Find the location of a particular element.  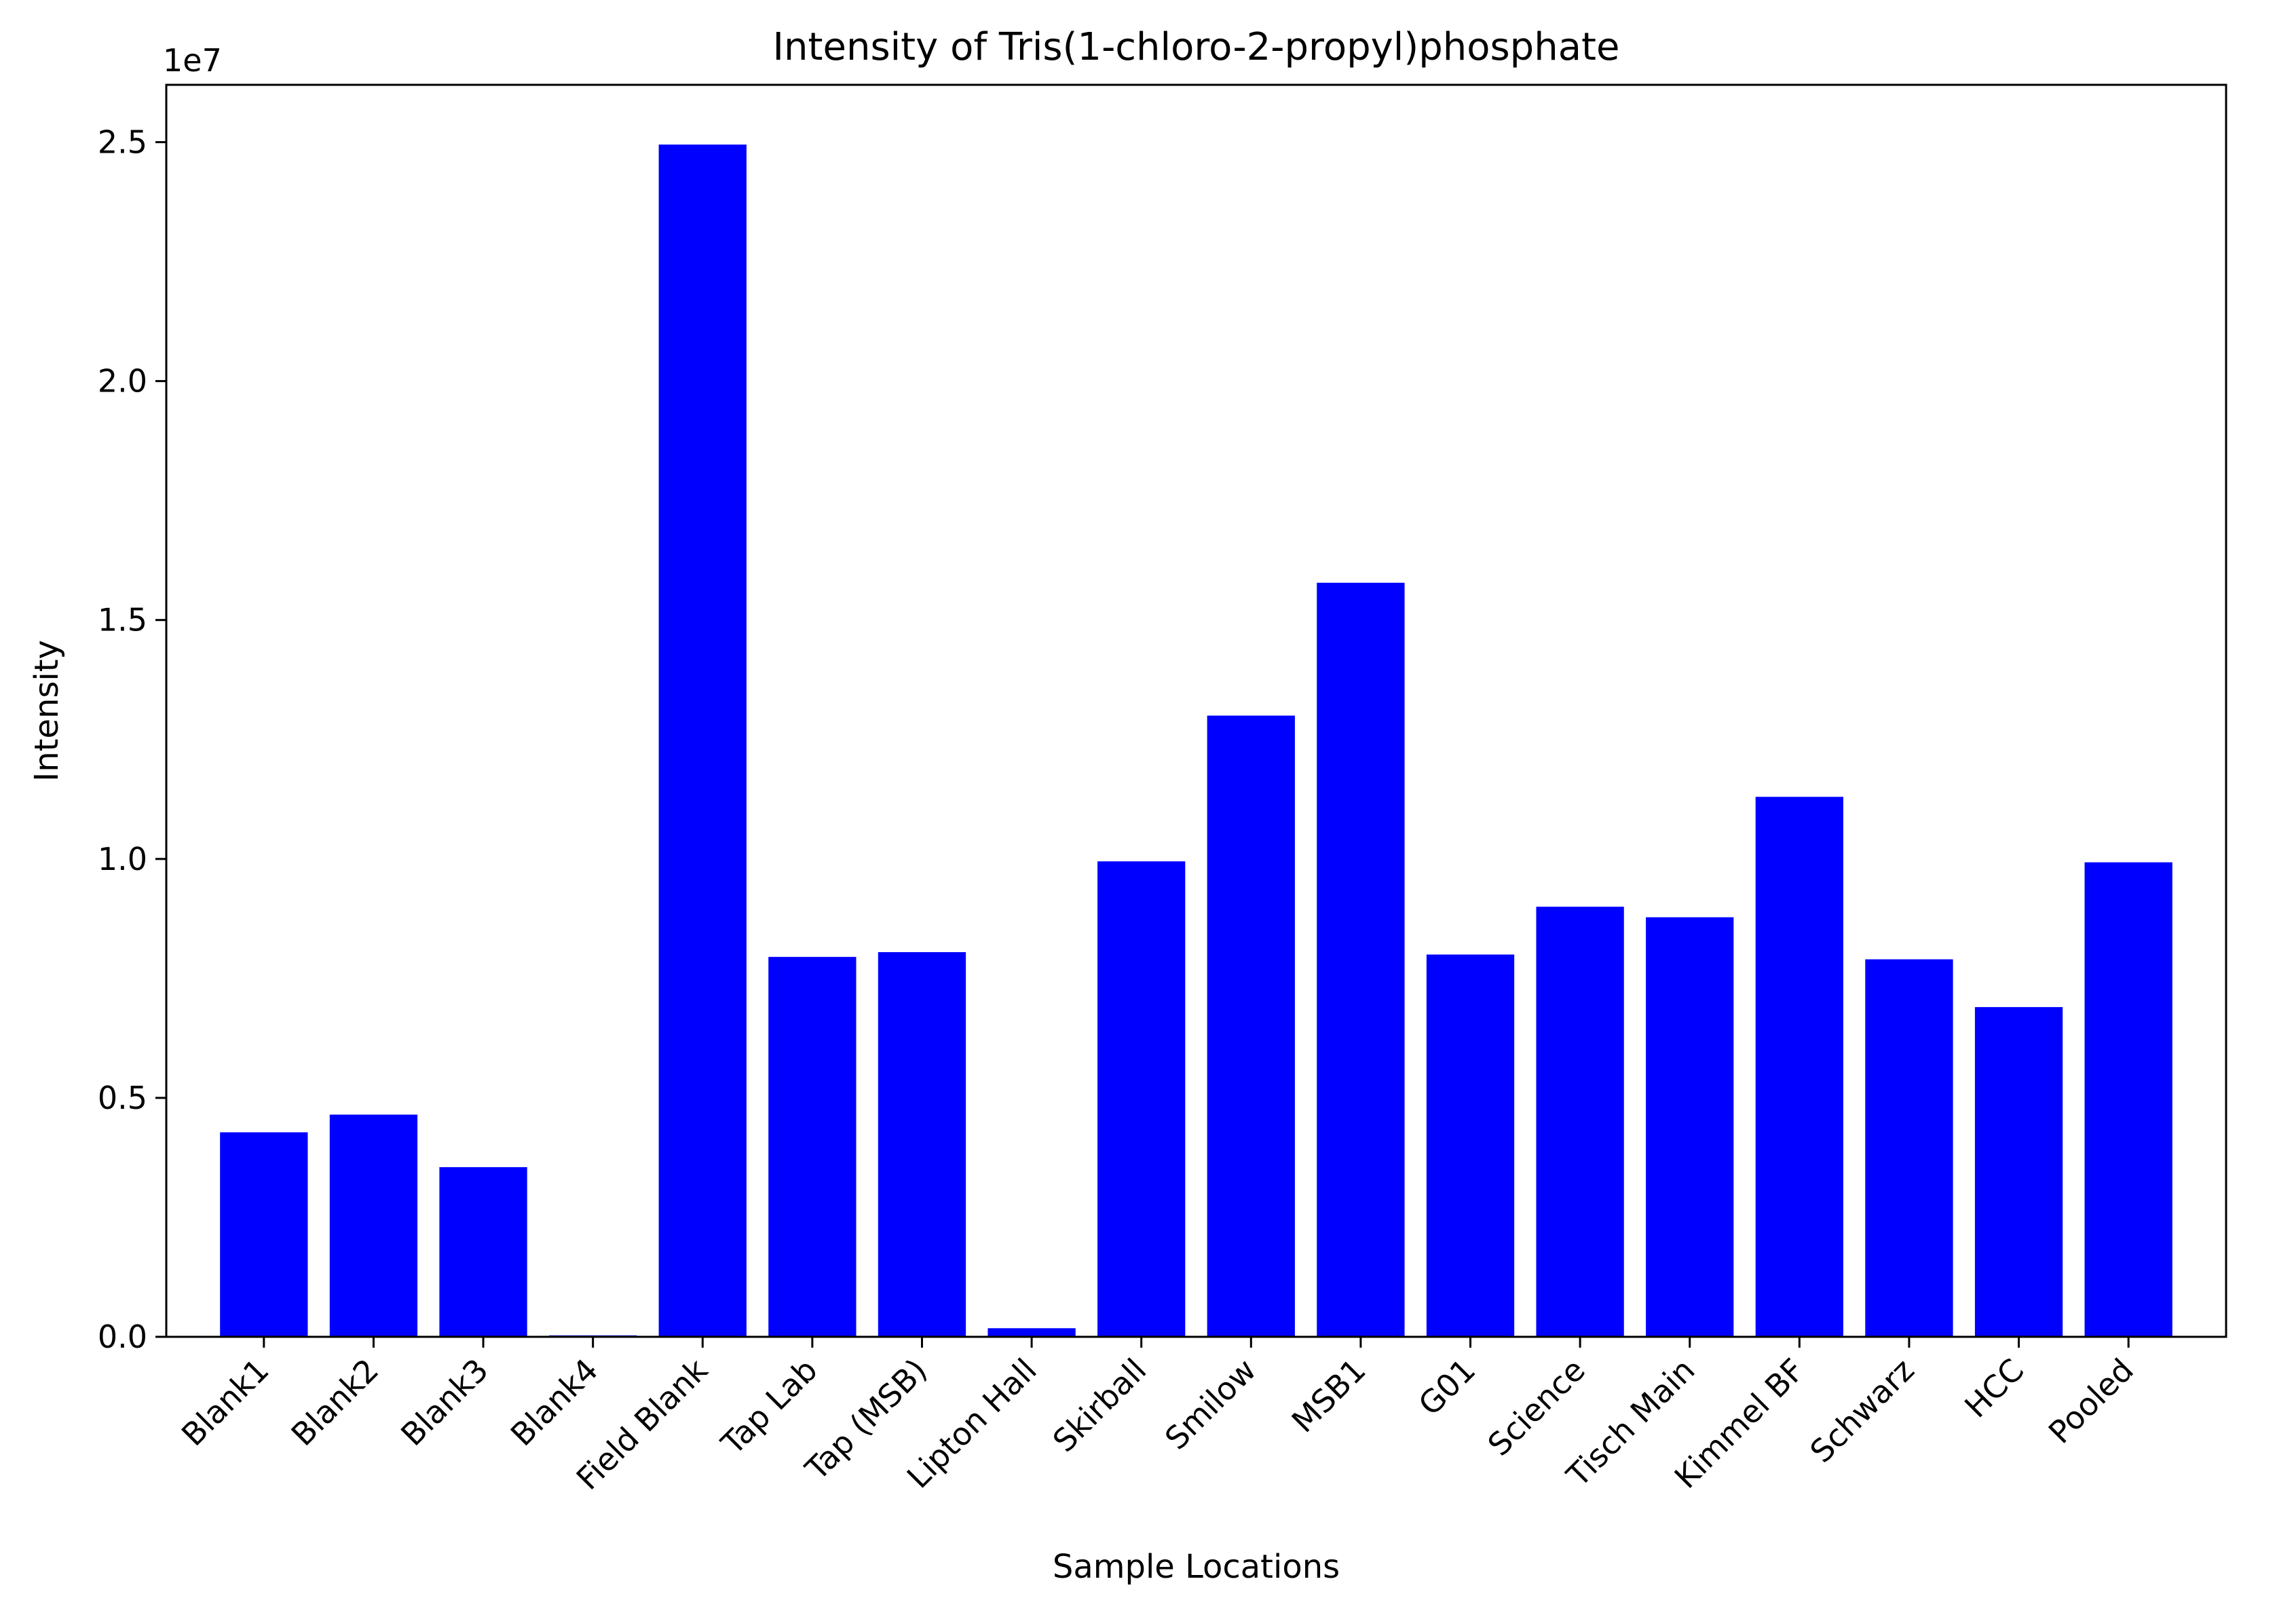

bar-g01 is located at coordinates (1470, 1145).